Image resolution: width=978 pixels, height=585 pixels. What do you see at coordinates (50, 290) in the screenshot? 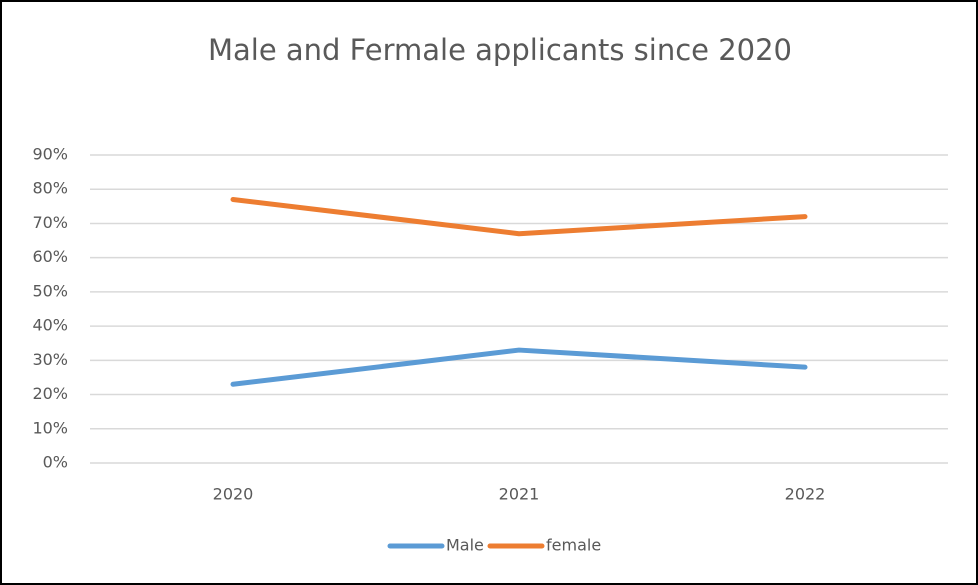
I see `y-tick-label: 50%` at bounding box center [50, 290].